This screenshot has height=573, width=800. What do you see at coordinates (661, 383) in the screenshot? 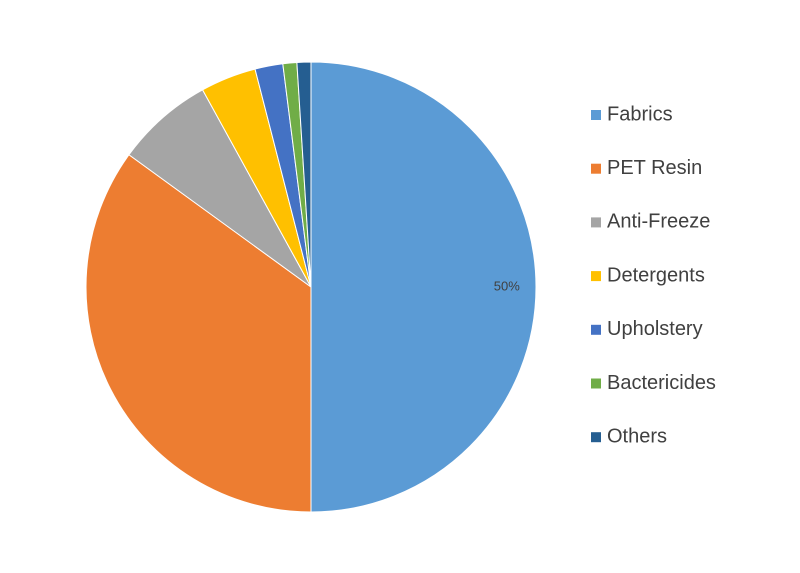
I see `legend-text: Bactericides` at bounding box center [661, 383].